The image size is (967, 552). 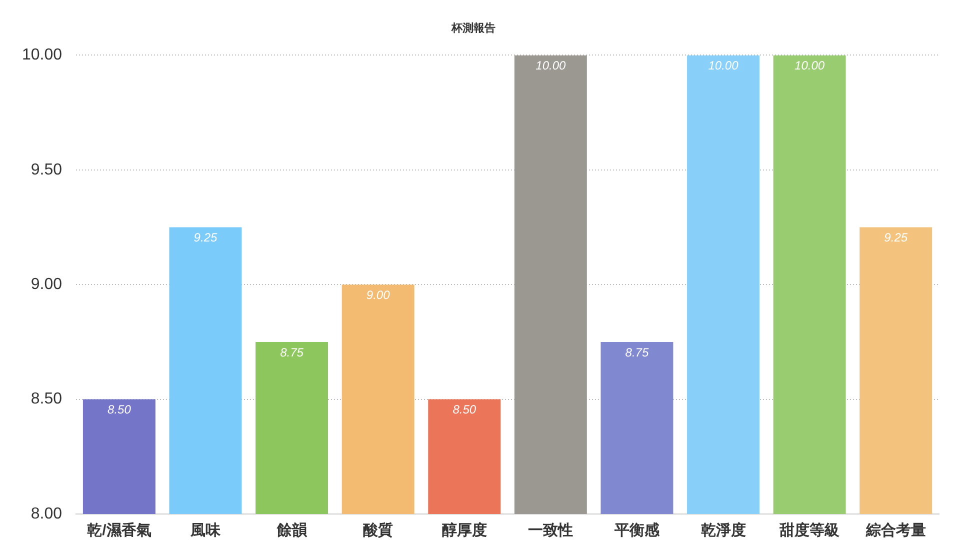 I want to click on x-tick-label: 綜合考量, so click(x=895, y=531).